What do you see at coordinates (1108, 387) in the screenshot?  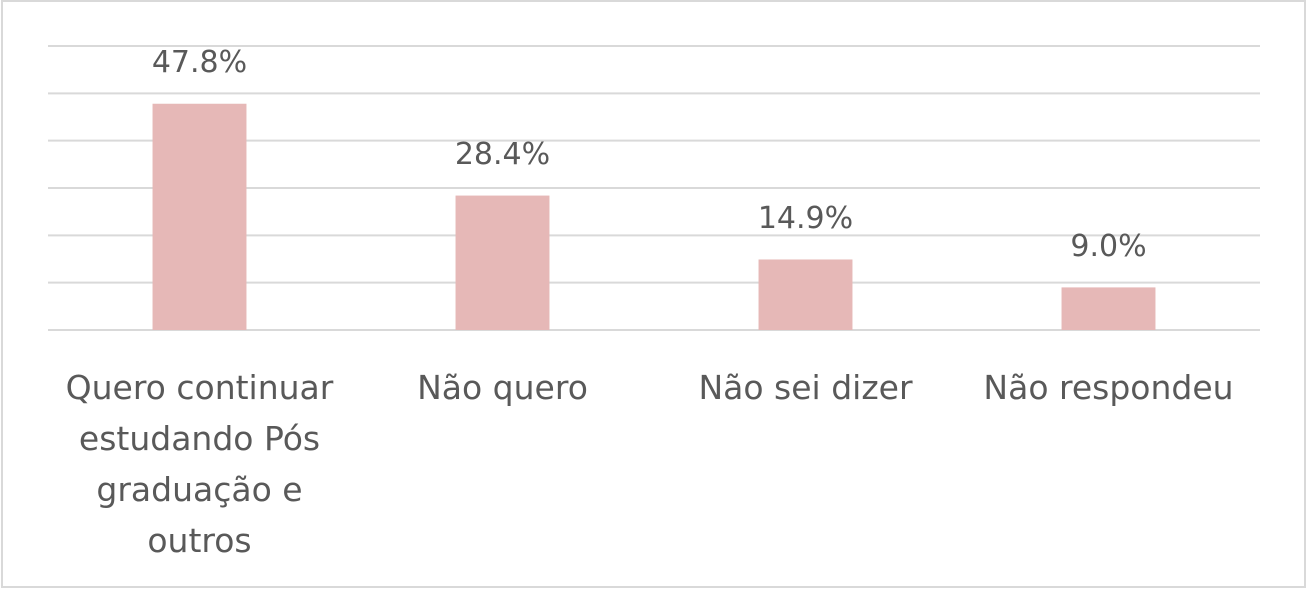 I see `x-tick-label: Não respondeu` at bounding box center [1108, 387].